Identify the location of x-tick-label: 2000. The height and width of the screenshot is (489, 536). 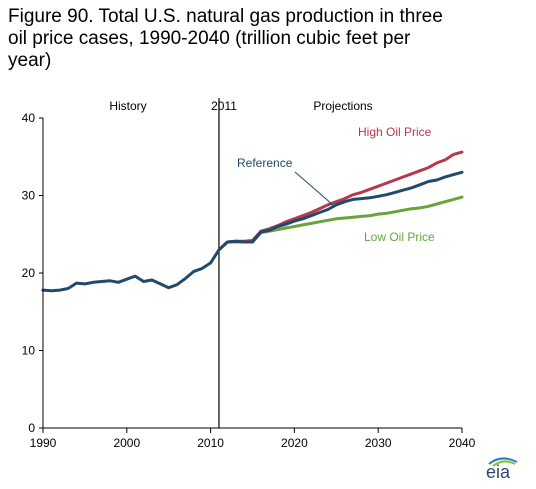
(126, 443).